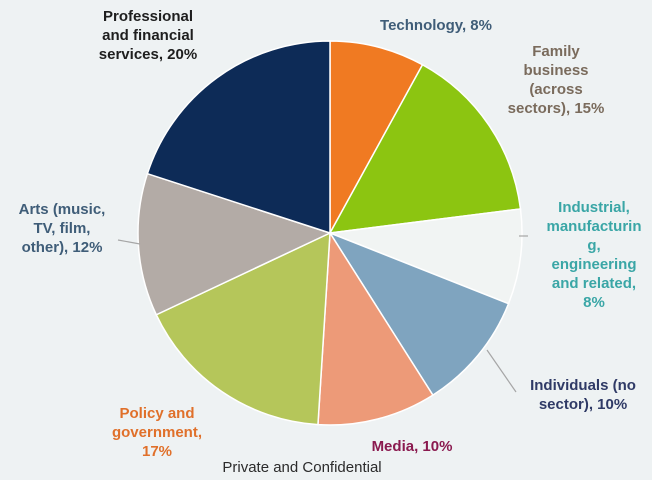 The width and height of the screenshot is (652, 480). What do you see at coordinates (583, 404) in the screenshot?
I see `slice-label-line: sector), 10%` at bounding box center [583, 404].